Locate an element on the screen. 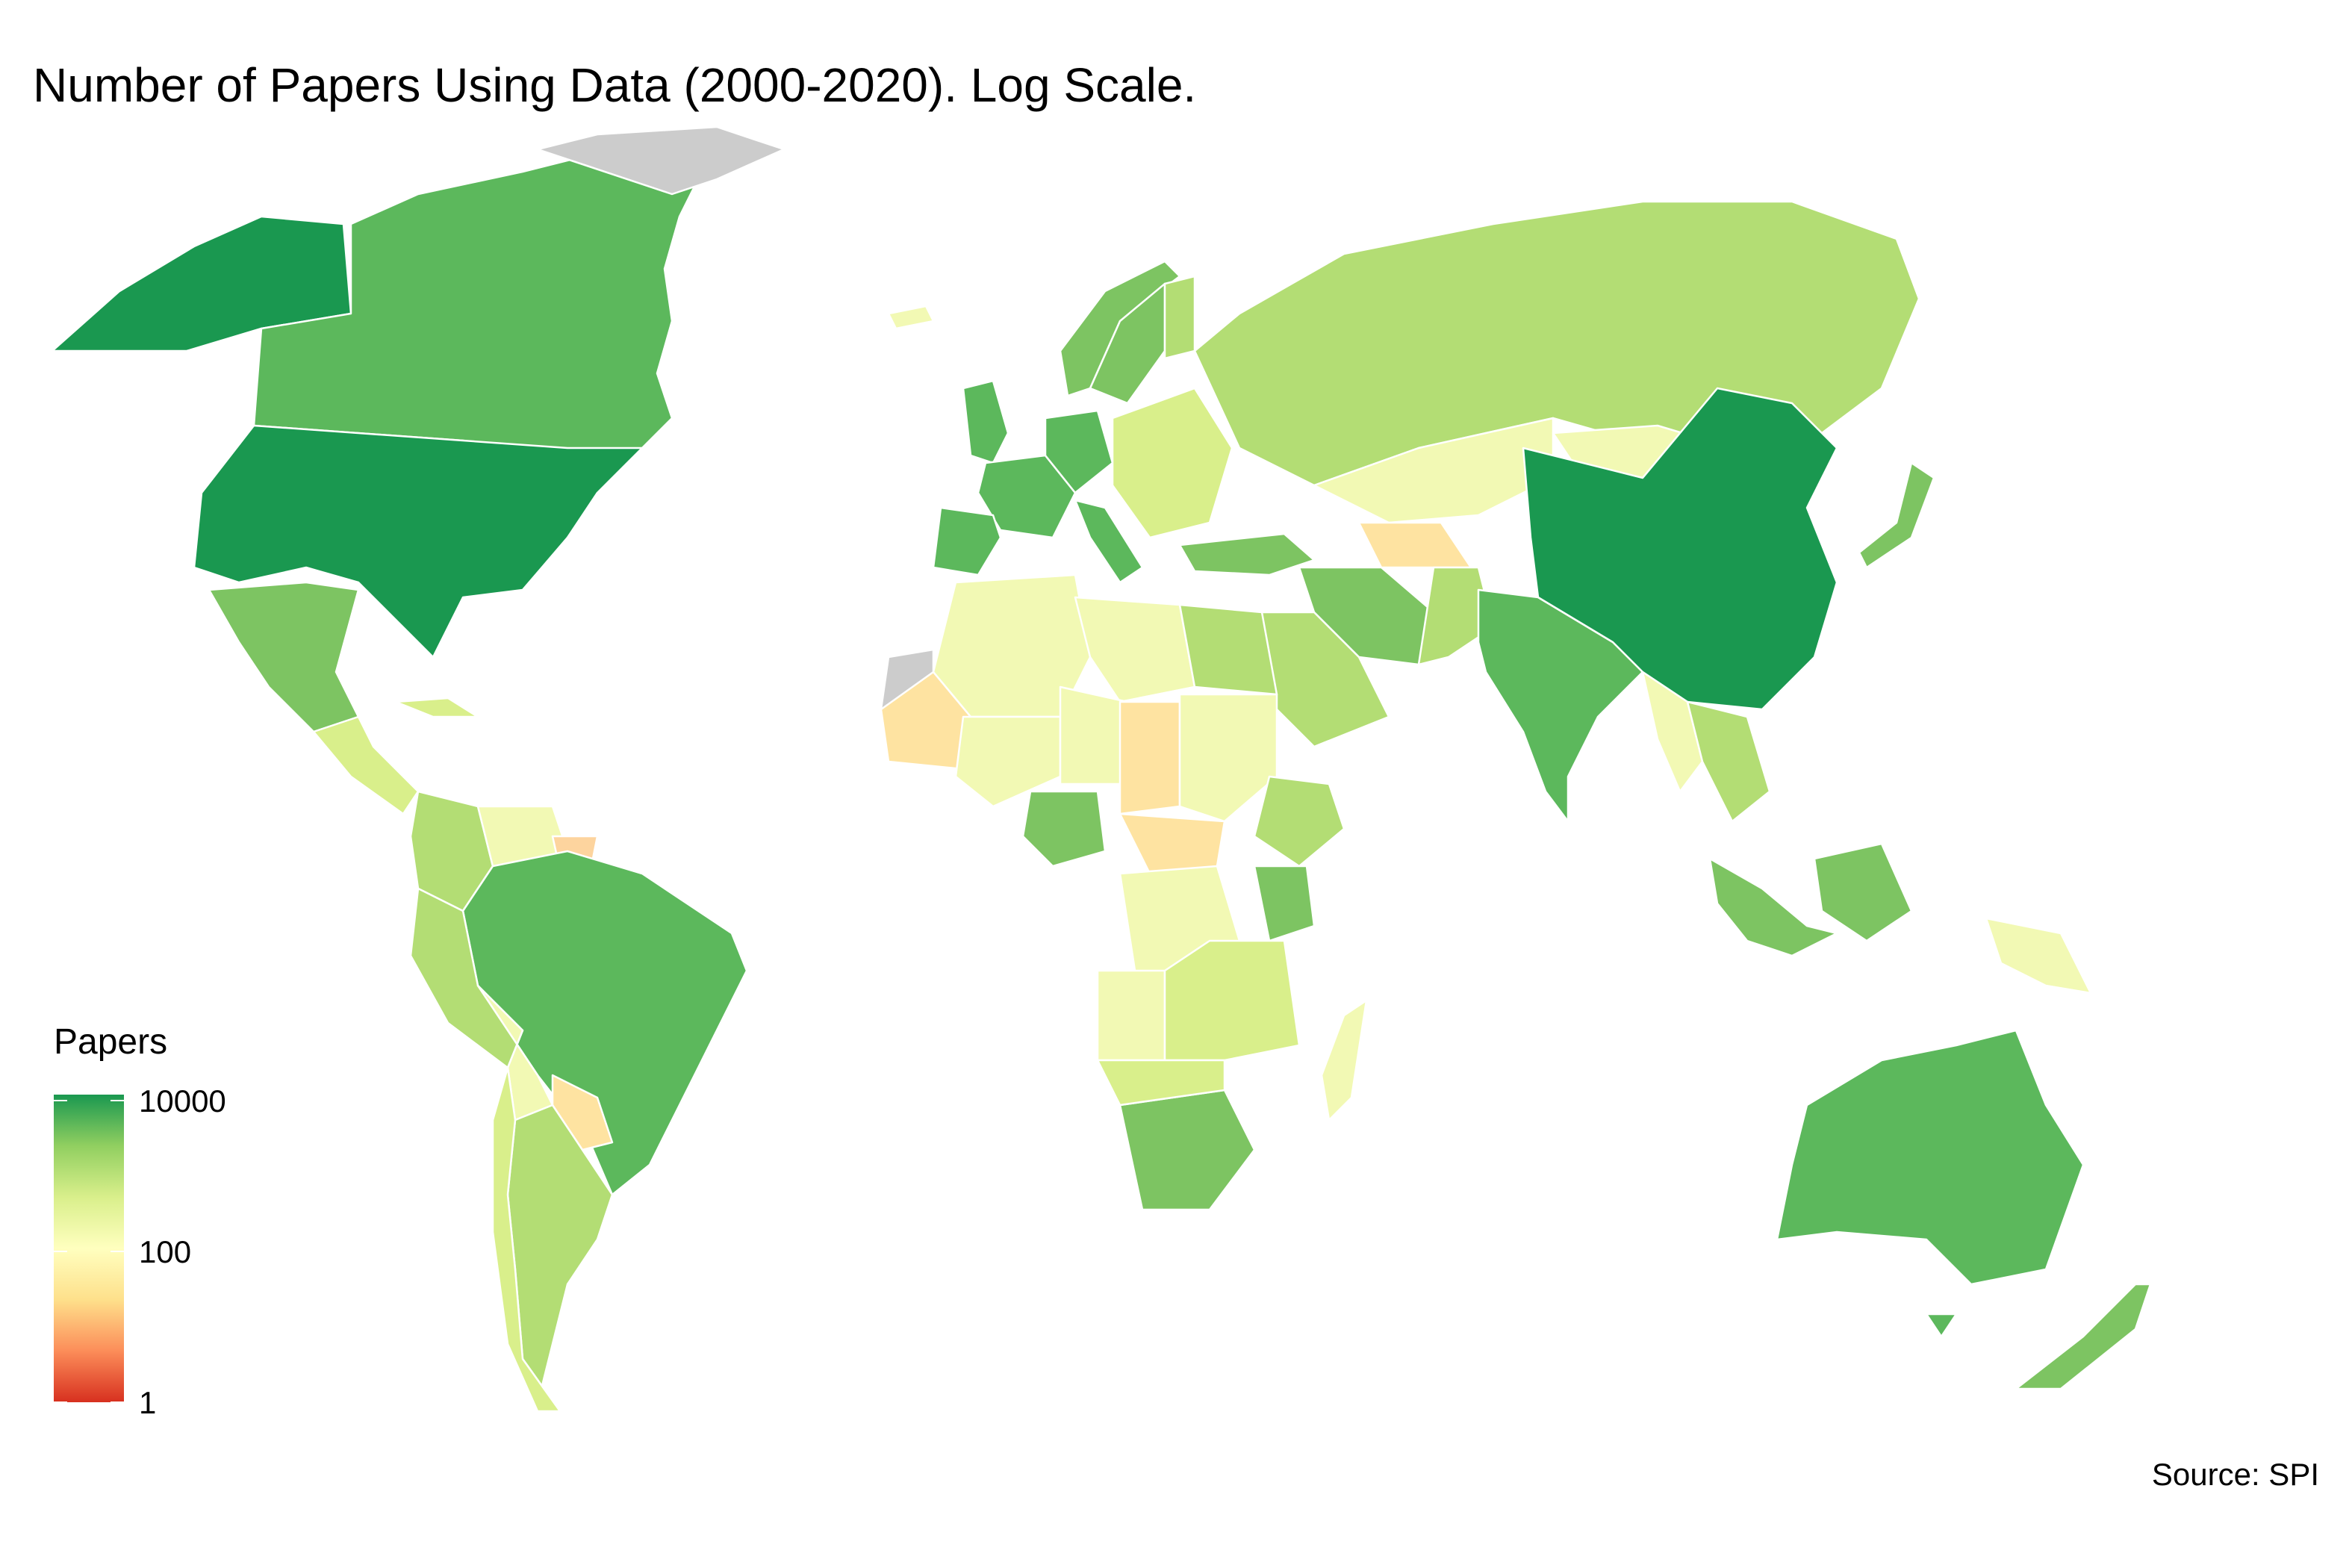 The width and height of the screenshot is (2352, 1568). legend-label-100: 100 is located at coordinates (165, 1251).